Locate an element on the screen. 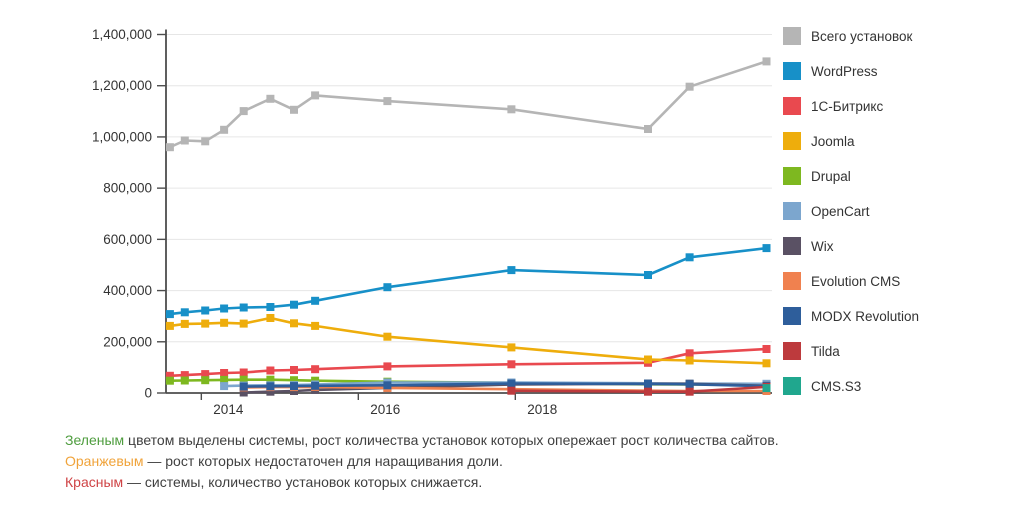 This screenshot has width=1019, height=520. legend-item-cms-s3: CMS.S3 is located at coordinates (898, 386).